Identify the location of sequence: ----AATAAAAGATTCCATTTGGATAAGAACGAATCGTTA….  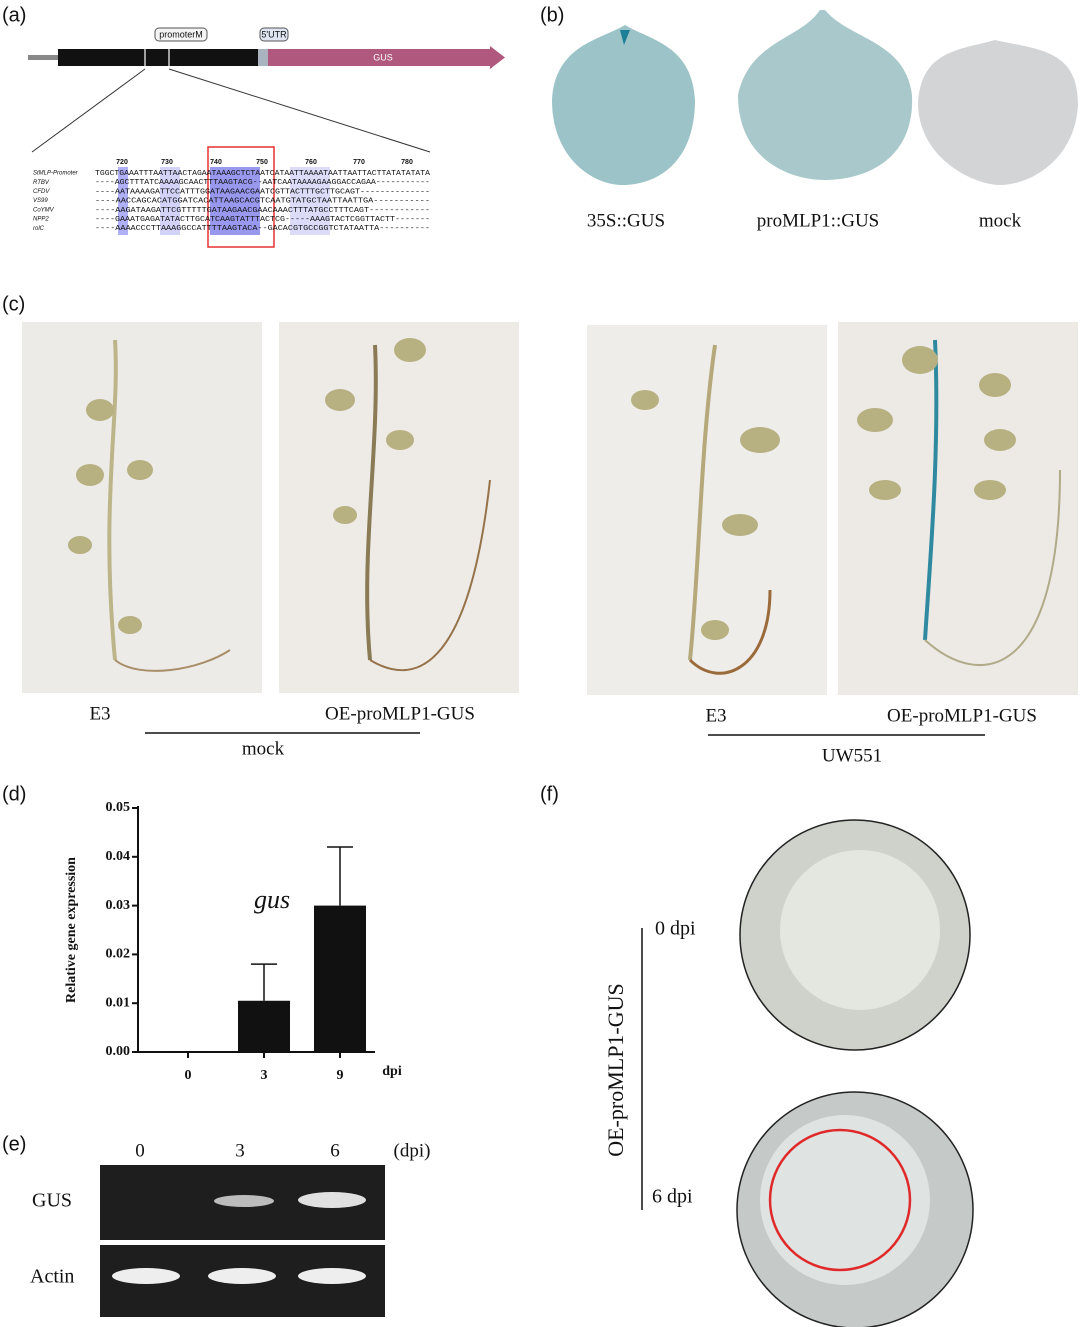
(262, 192).